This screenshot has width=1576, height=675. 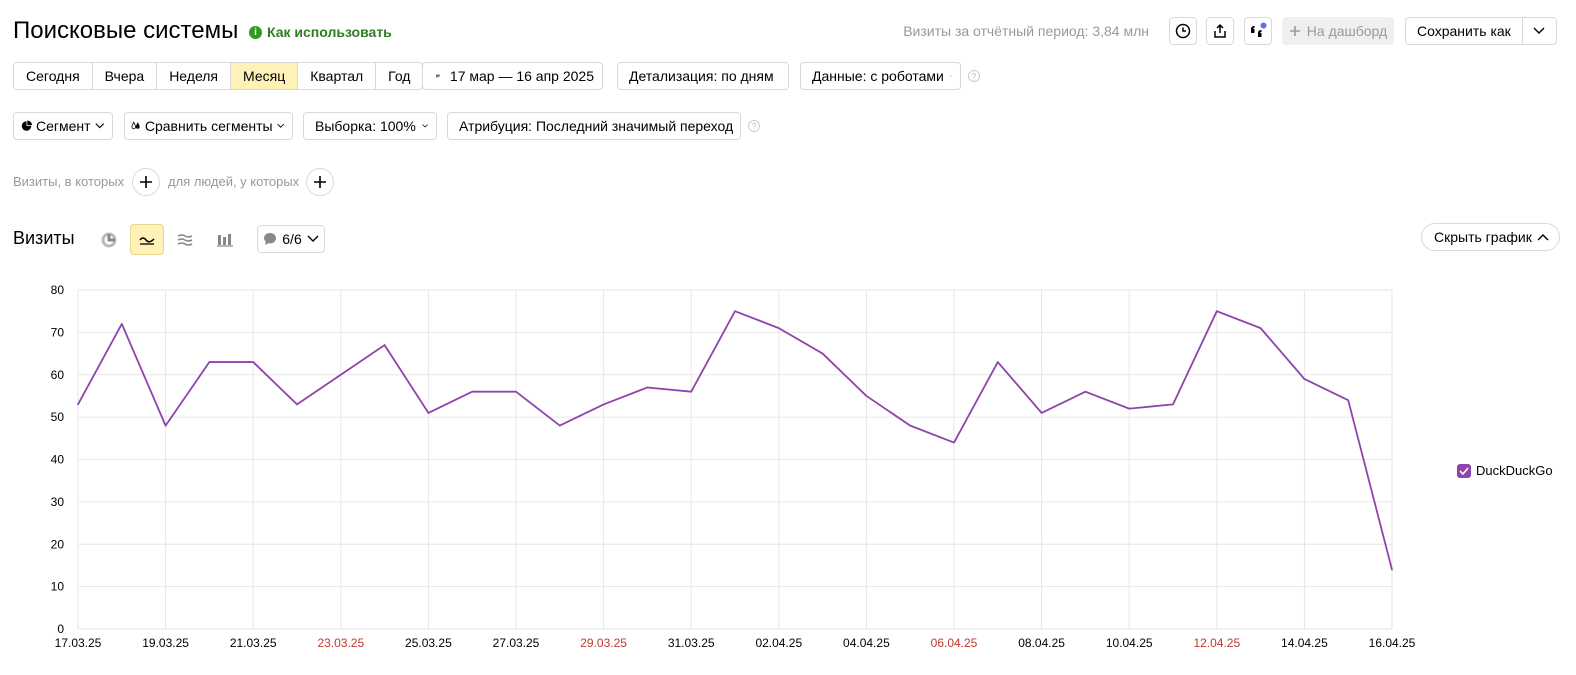 What do you see at coordinates (516, 643) in the screenshot?
I see `x-tick-label: 27.03.25` at bounding box center [516, 643].